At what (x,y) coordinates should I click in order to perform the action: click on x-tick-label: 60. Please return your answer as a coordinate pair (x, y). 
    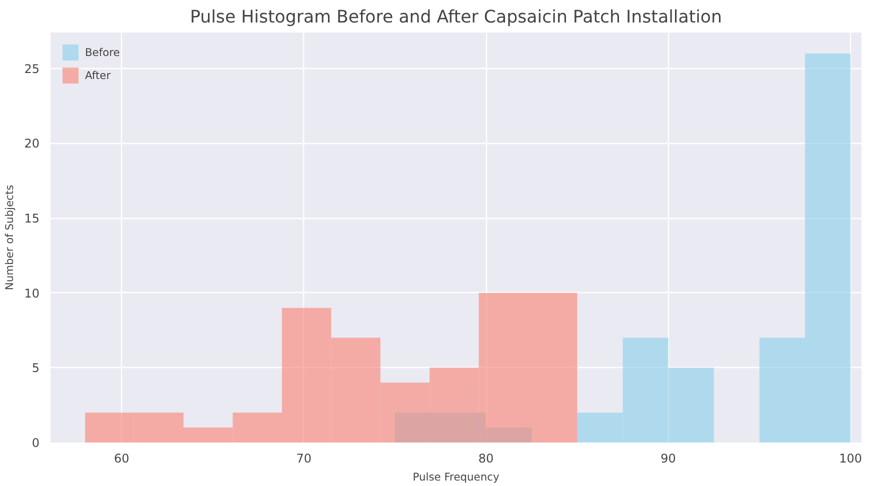
    Looking at the image, I should click on (122, 459).